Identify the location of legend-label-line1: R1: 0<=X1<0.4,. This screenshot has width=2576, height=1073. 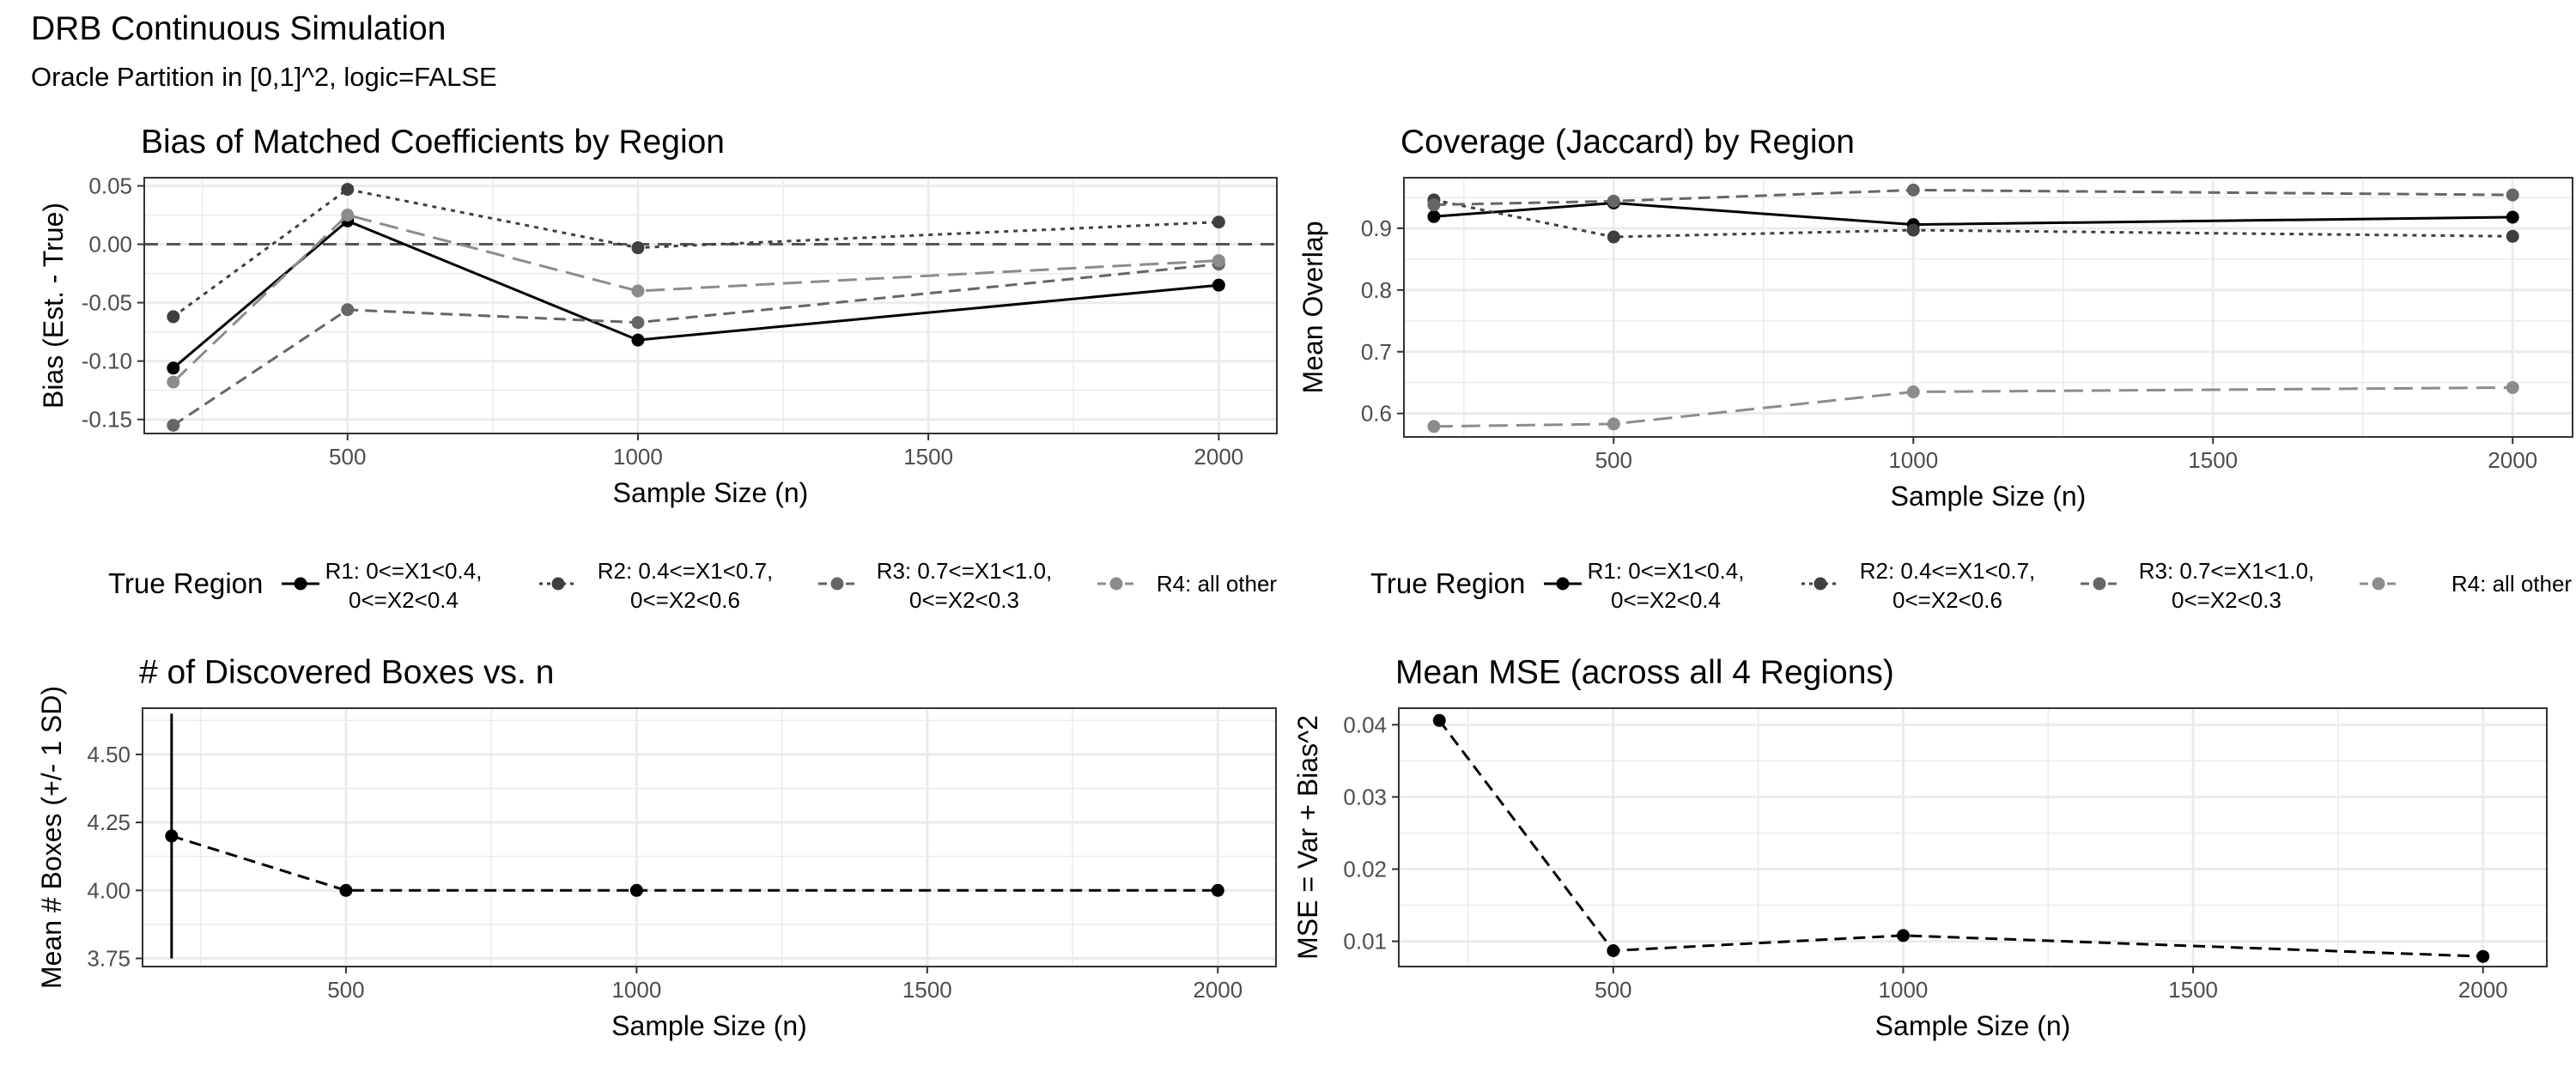
(1667, 571).